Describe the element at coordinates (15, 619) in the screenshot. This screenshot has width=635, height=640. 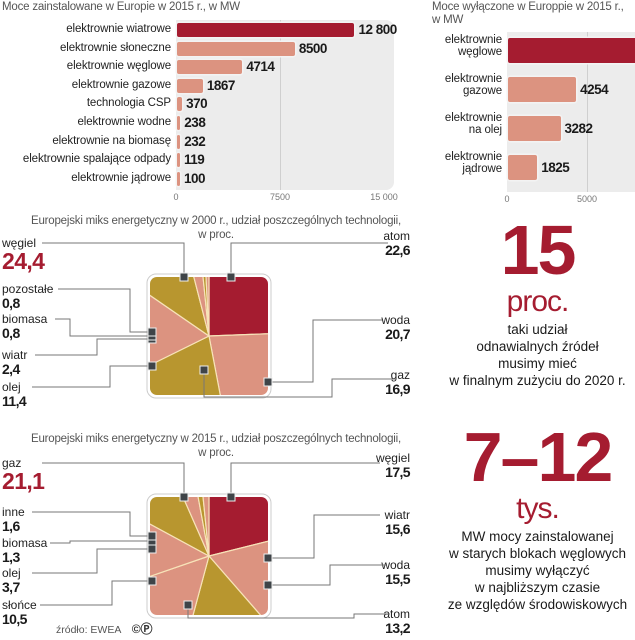
I see `slice-value: 10,5` at that location.